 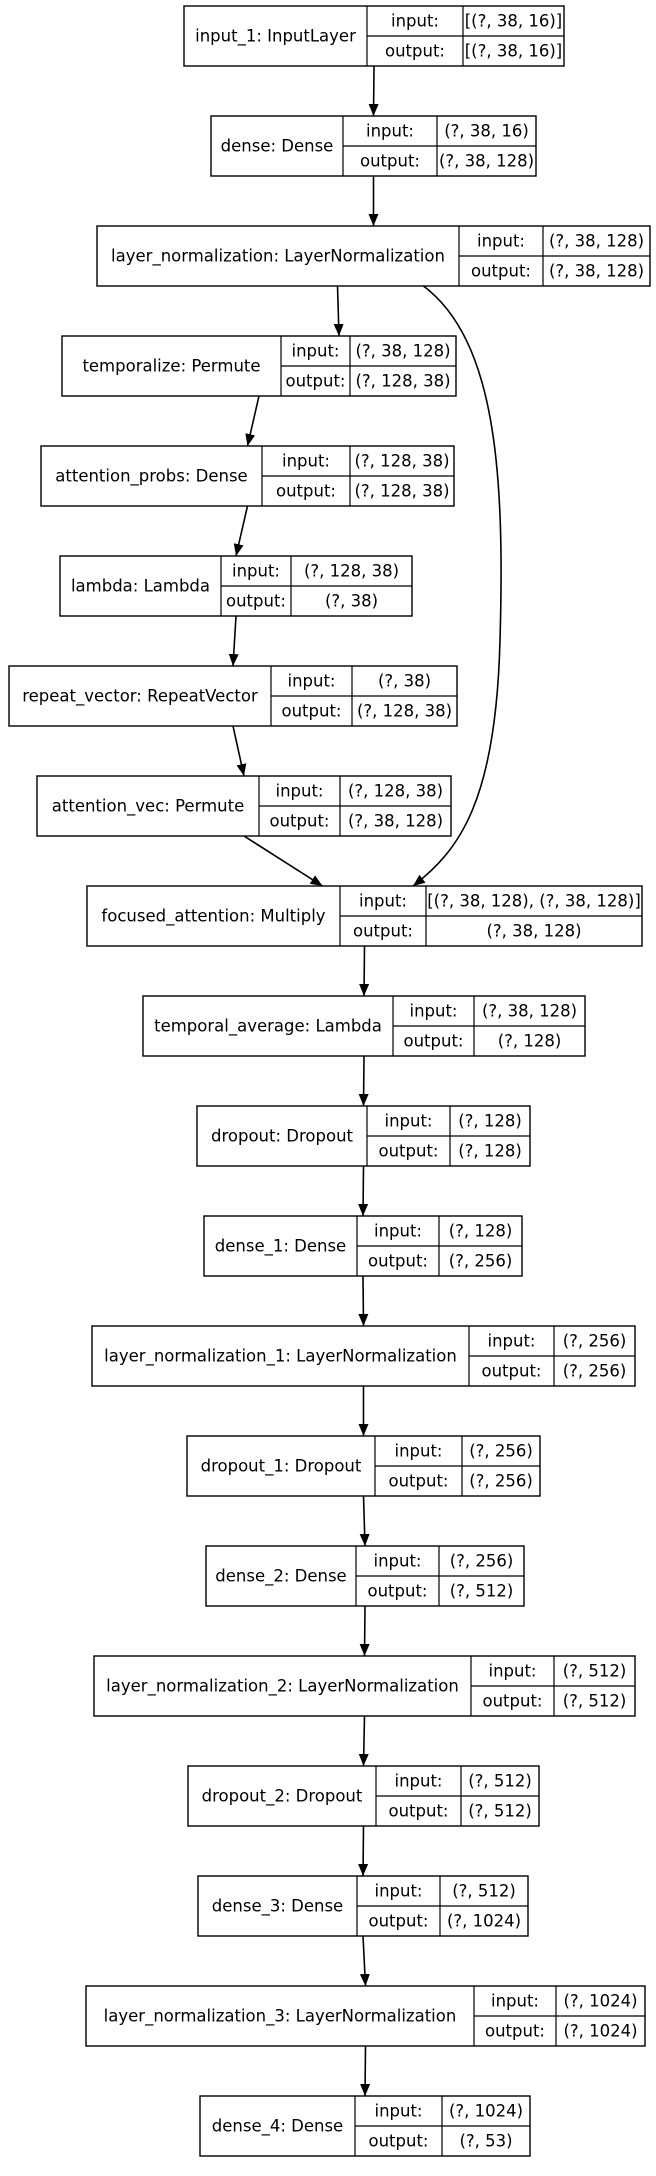 I want to click on layer-name: dense_1: Dense, so click(x=280, y=1247).